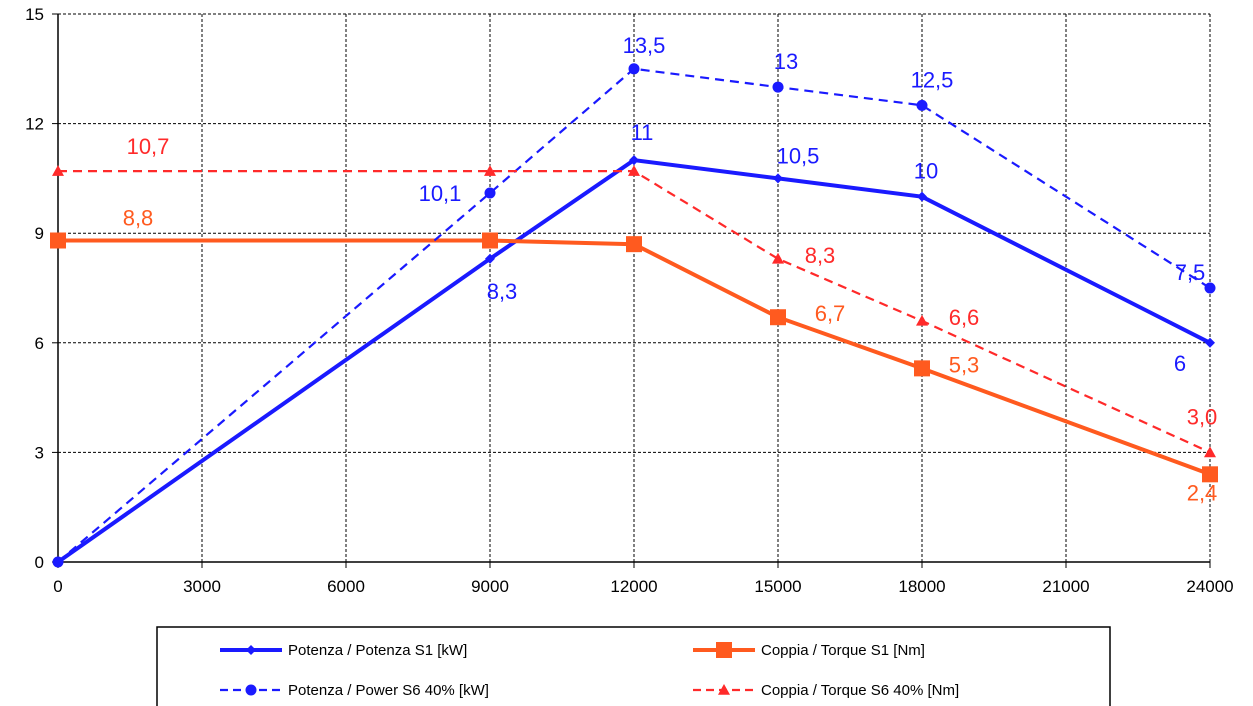  I want to click on data-label: 6,6, so click(964, 317).